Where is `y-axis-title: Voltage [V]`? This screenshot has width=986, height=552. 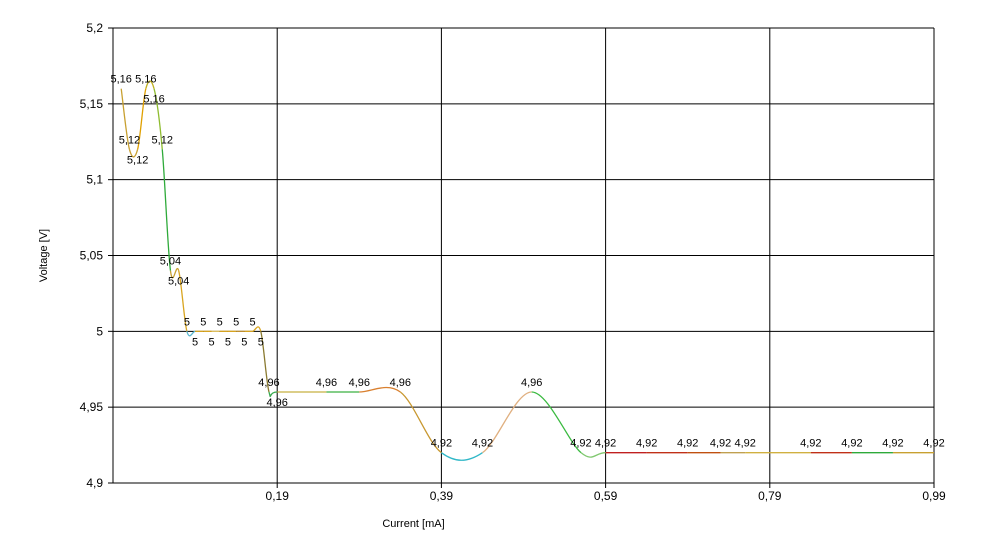
y-axis-title: Voltage [V] is located at coordinates (44, 255).